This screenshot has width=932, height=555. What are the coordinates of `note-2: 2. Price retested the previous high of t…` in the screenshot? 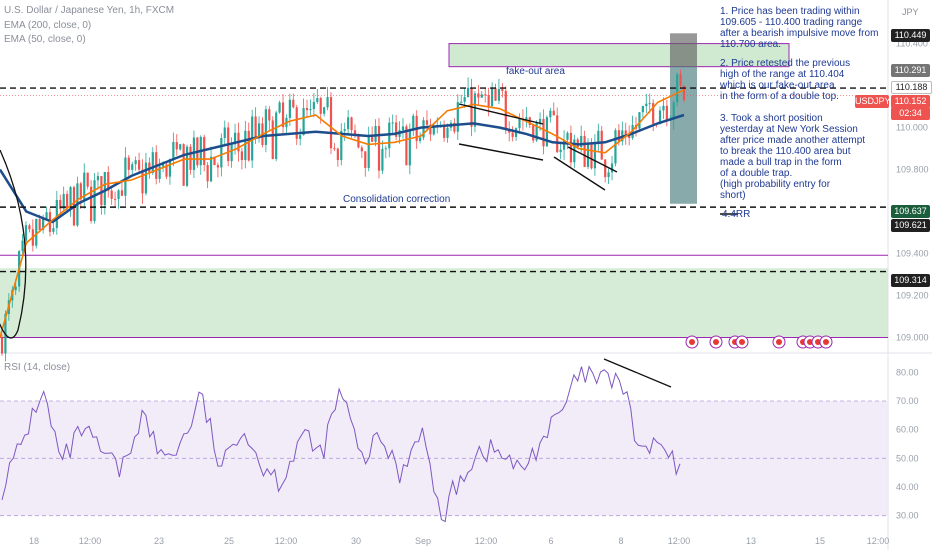 It's located at (785, 80).